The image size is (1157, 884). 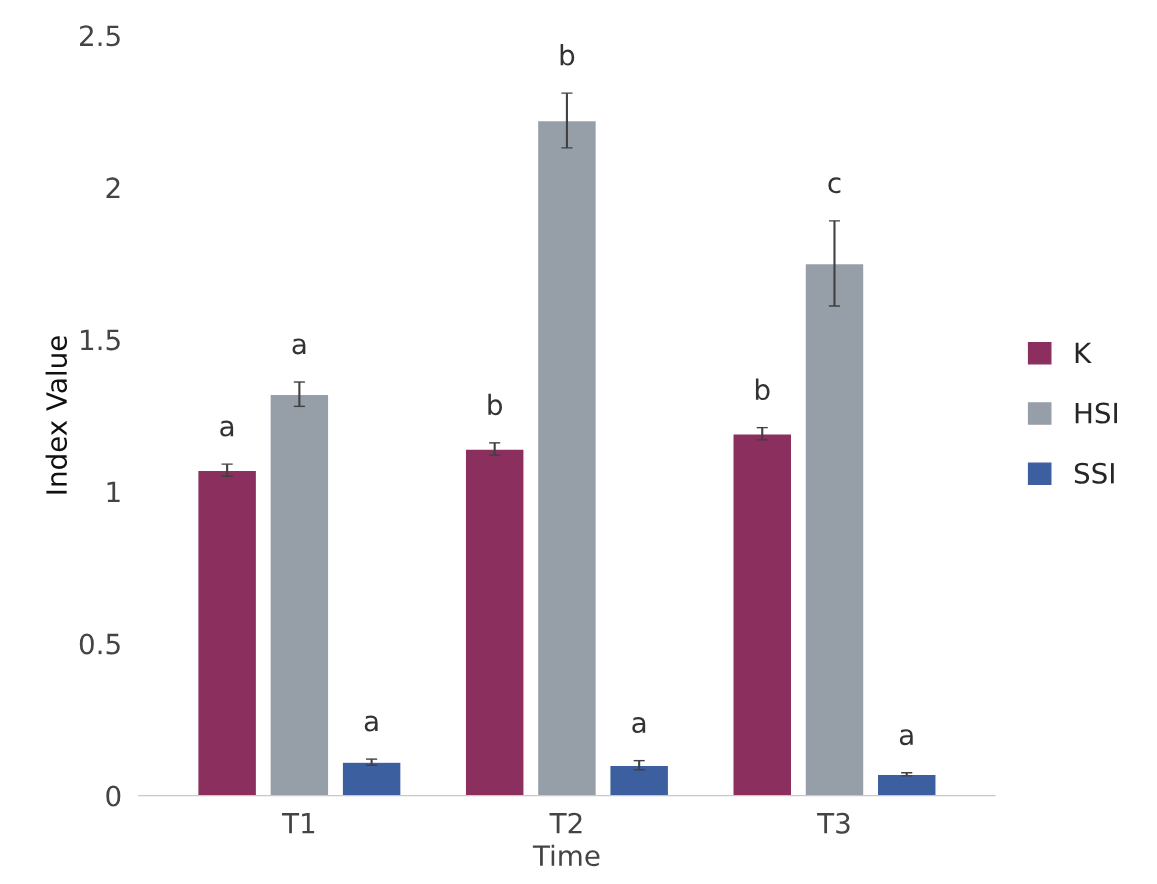 What do you see at coordinates (100, 36) in the screenshot?
I see `y-tick-label: 2.5` at bounding box center [100, 36].